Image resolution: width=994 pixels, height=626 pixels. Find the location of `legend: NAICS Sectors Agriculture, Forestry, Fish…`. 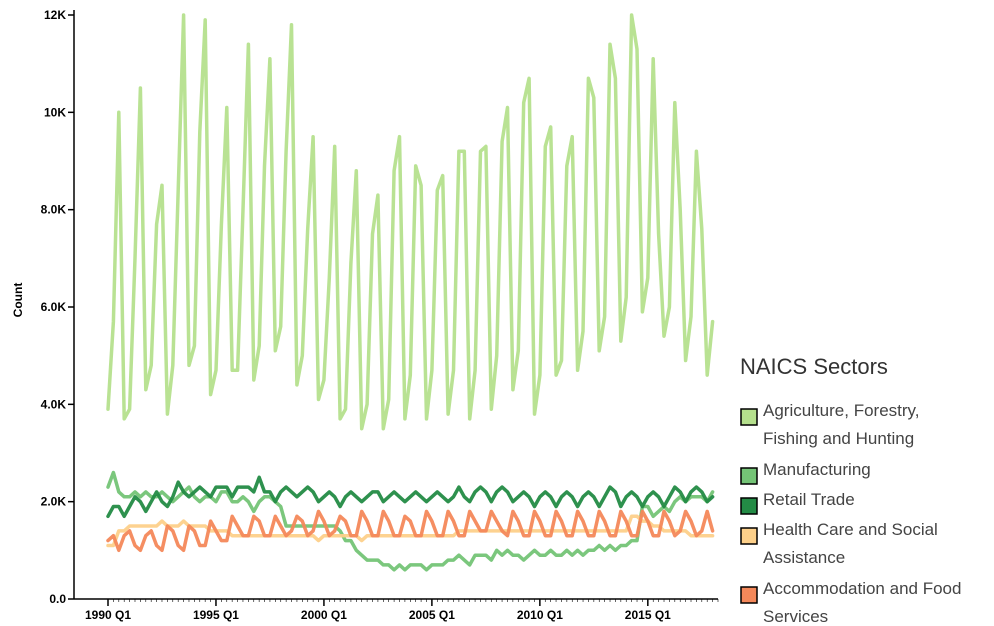

legend: NAICS Sectors Agriculture, Forestry, Fish… is located at coordinates (850, 490).